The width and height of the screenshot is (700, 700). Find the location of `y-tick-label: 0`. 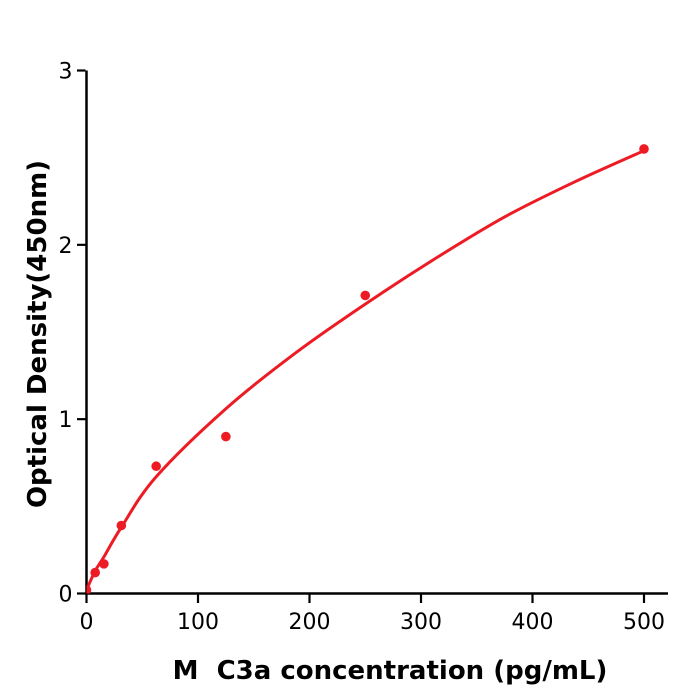

y-tick-label: 0 is located at coordinates (66, 595).